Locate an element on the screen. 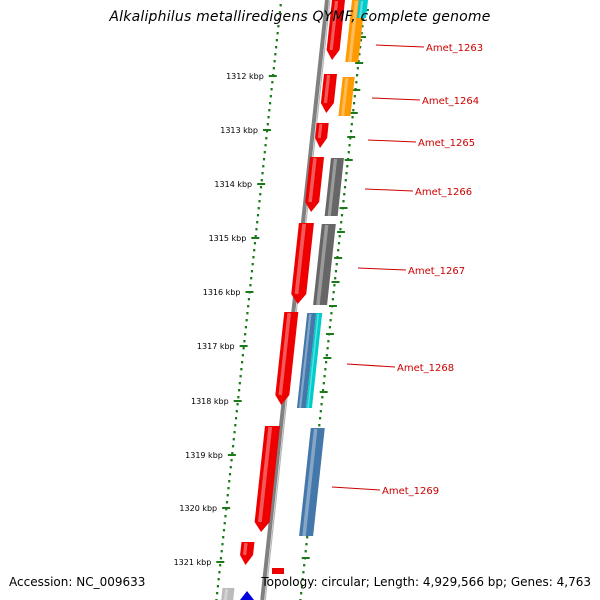 The image size is (600, 600). feature-bar-gray-shine is located at coordinates (322, 265).